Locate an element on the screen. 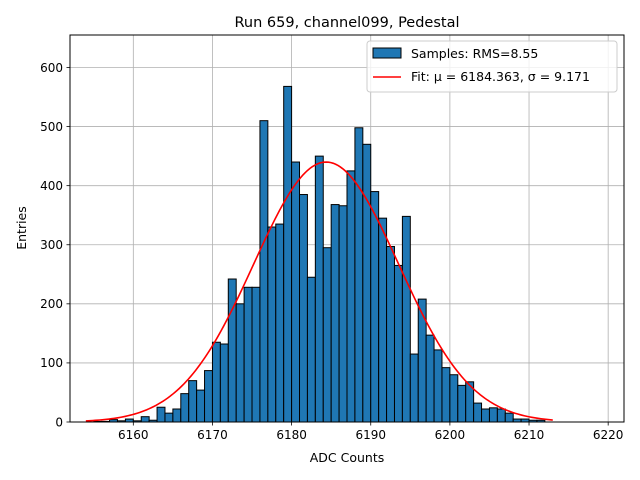 This screenshot has width=640, height=480. x-tick-label-3: 6190 is located at coordinates (370, 435).